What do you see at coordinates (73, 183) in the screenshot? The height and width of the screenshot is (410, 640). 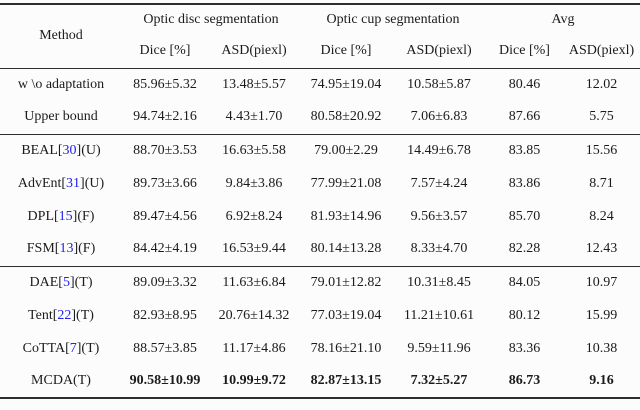 I see `citation-link: 31` at bounding box center [73, 183].